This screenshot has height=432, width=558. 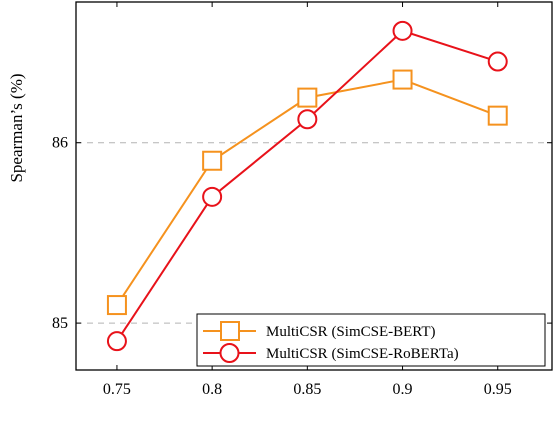 What do you see at coordinates (498, 389) in the screenshot?
I see `x-tick-label-4: 0.95` at bounding box center [498, 389].